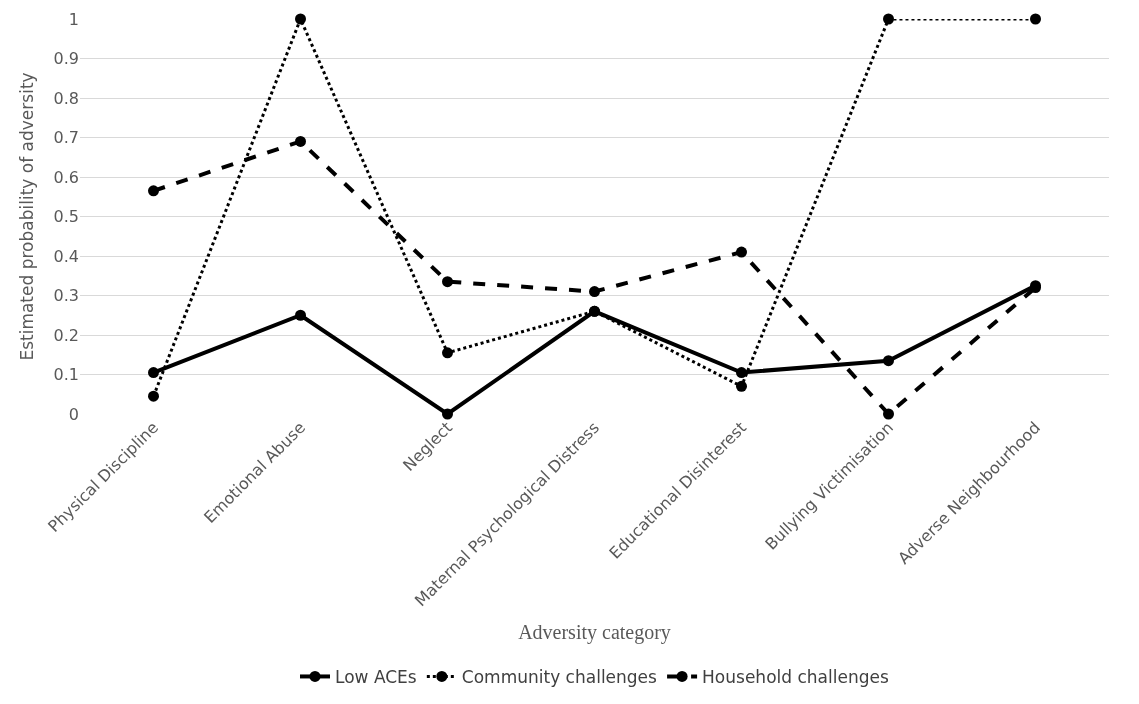 The width and height of the screenshot is (1139, 704). What do you see at coordinates (66, 98) in the screenshot?
I see `y-tick-label: 0.8` at bounding box center [66, 98].